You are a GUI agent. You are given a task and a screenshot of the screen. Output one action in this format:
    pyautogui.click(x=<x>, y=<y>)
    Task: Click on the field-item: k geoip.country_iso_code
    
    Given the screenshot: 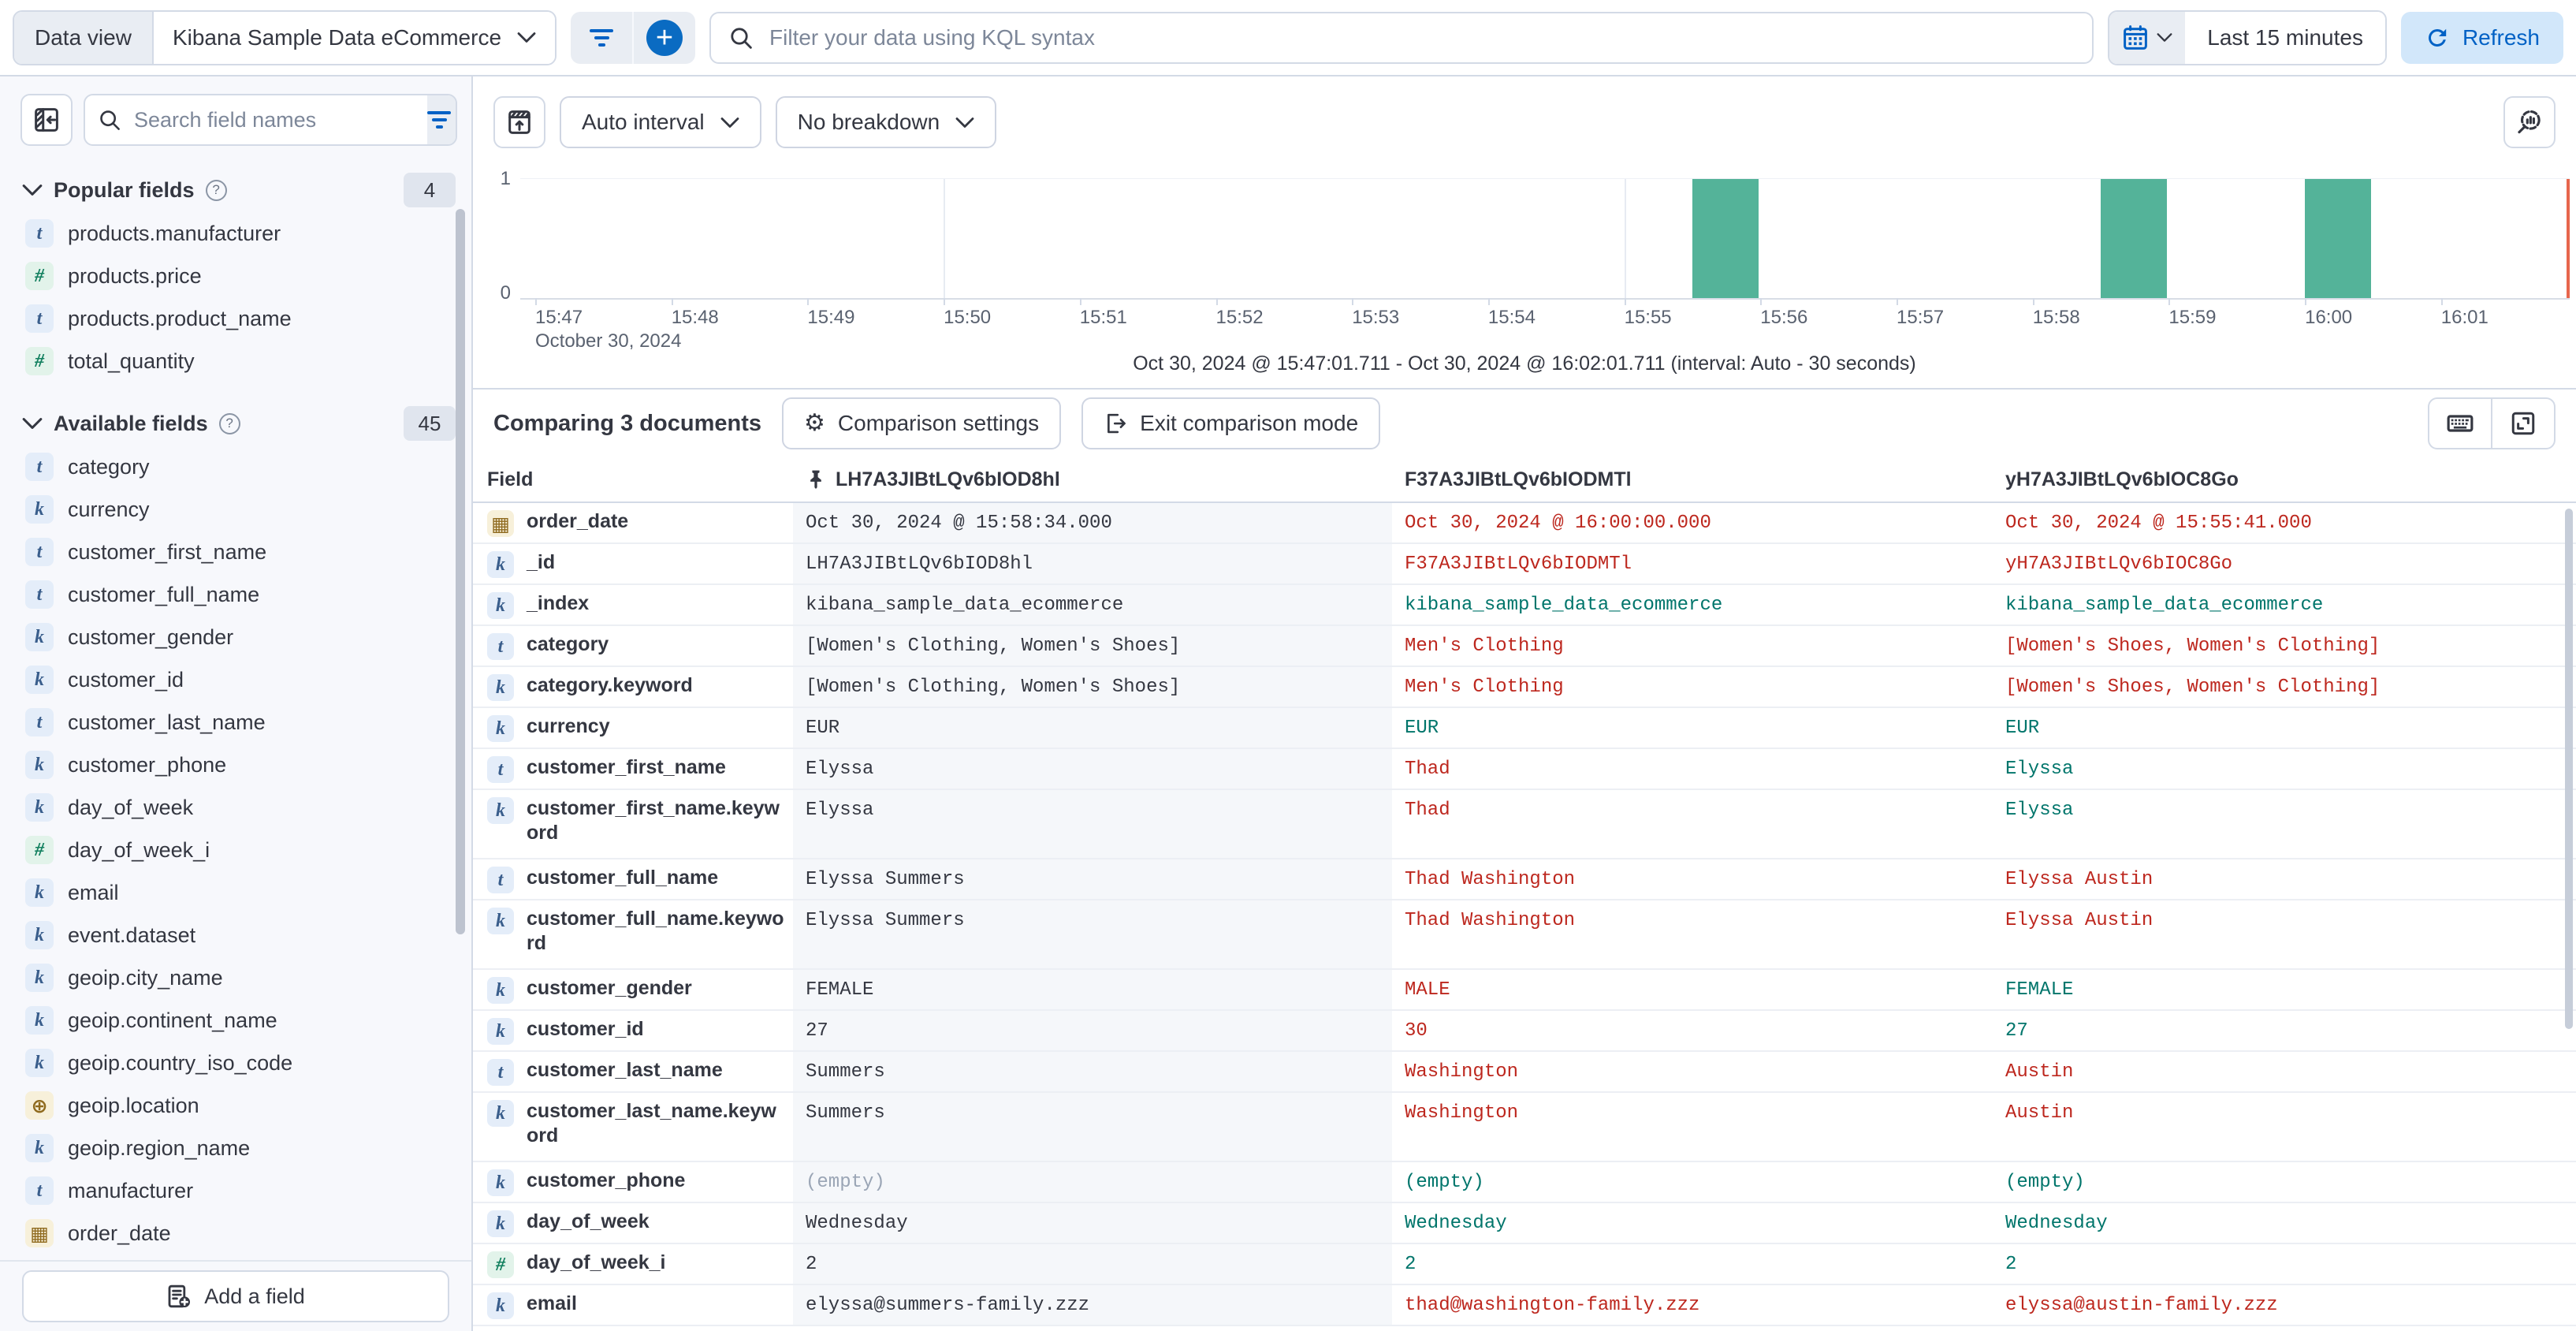 What is the action you would take?
    pyautogui.click(x=235, y=1063)
    